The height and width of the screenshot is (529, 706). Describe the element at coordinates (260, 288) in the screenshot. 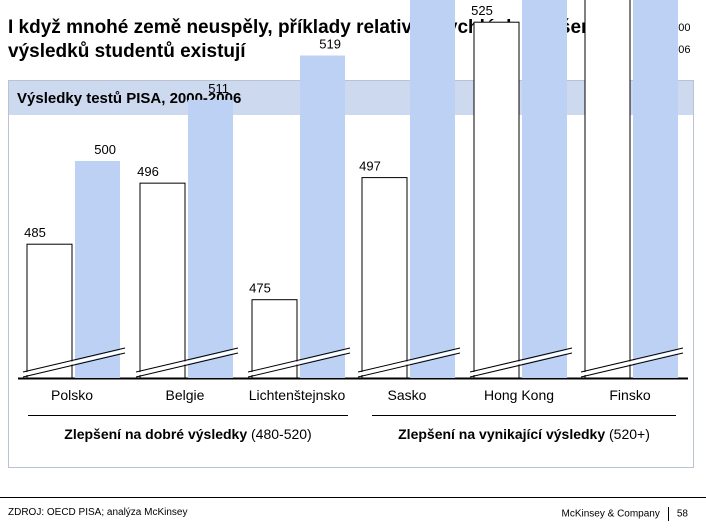

I see `value-label-2000-2: 475` at that location.